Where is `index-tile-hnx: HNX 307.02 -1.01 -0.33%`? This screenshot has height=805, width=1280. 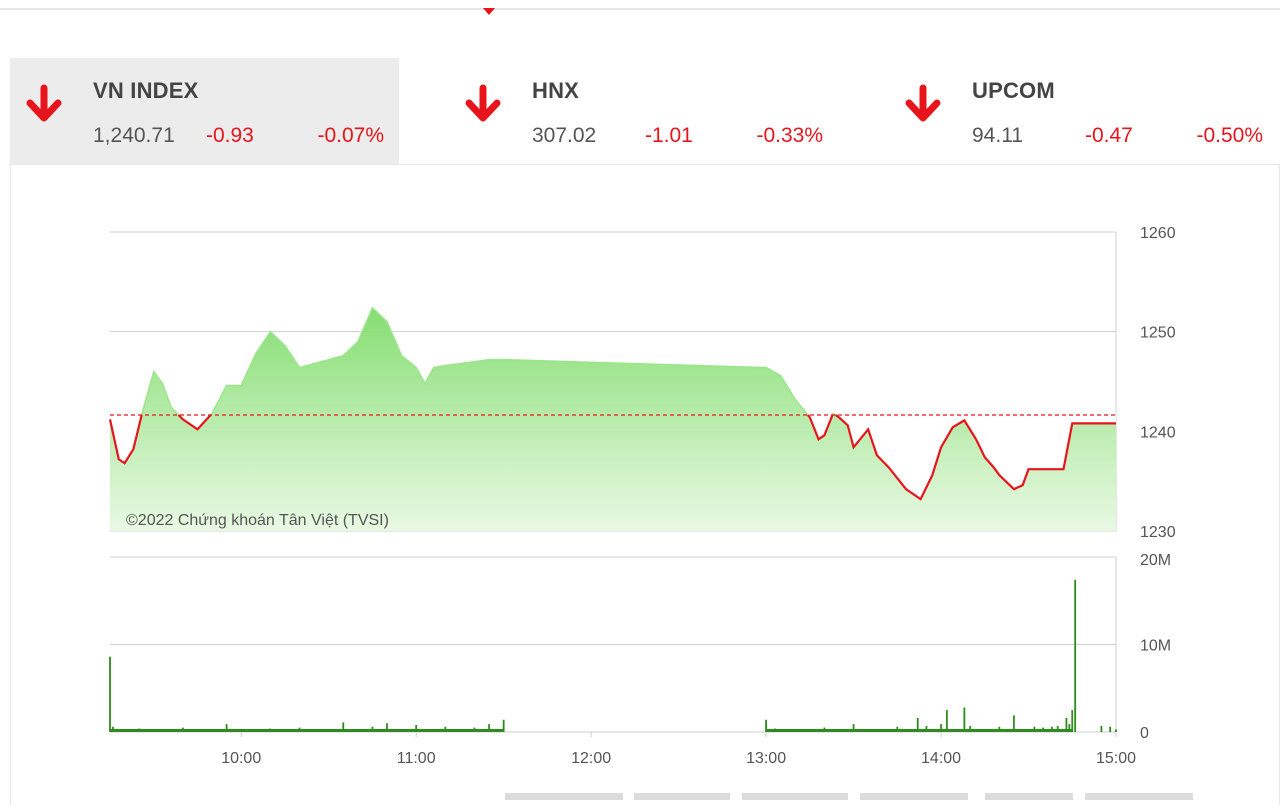
index-tile-hnx: HNX 307.02 -1.01 -0.33% is located at coordinates (643, 111).